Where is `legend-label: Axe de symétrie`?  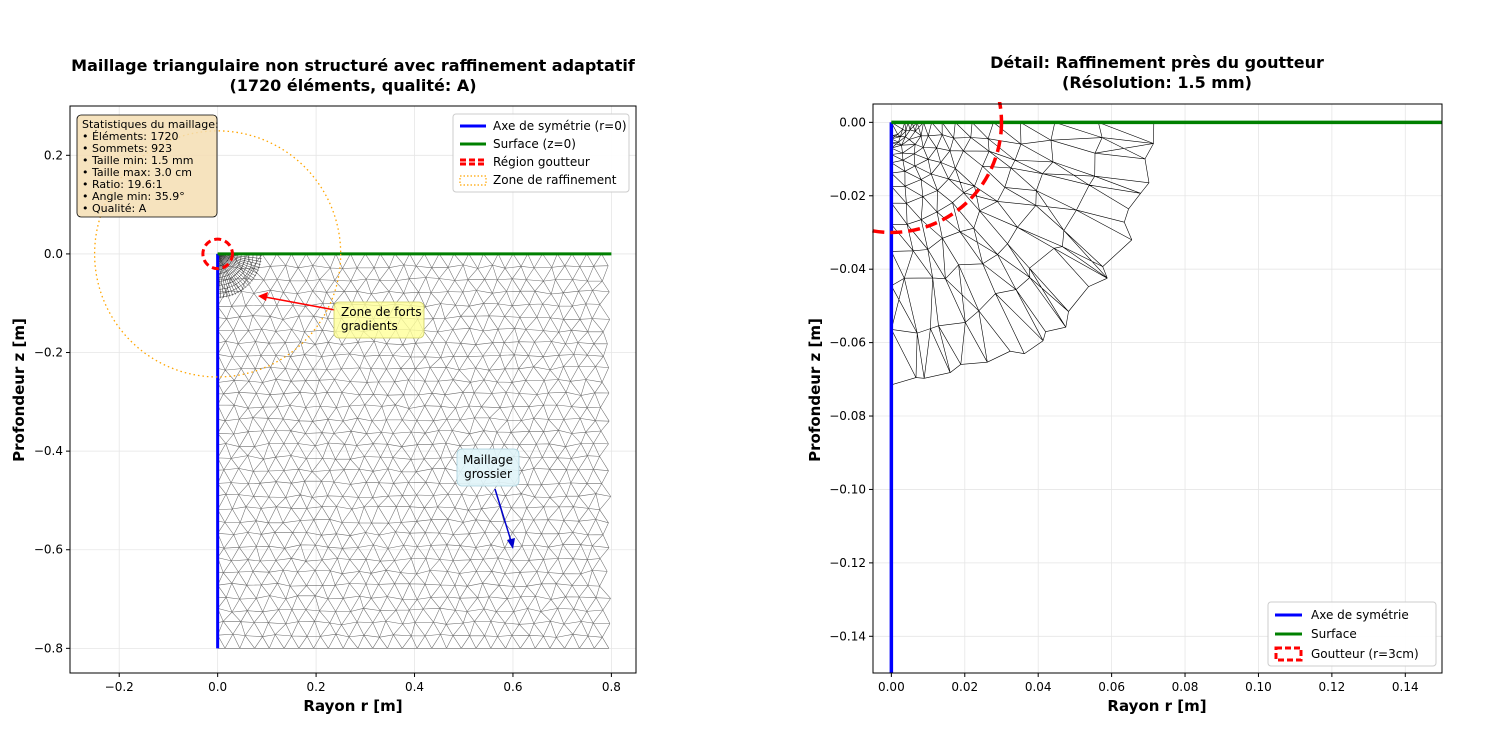
legend-label: Axe de symétrie is located at coordinates (1360, 615).